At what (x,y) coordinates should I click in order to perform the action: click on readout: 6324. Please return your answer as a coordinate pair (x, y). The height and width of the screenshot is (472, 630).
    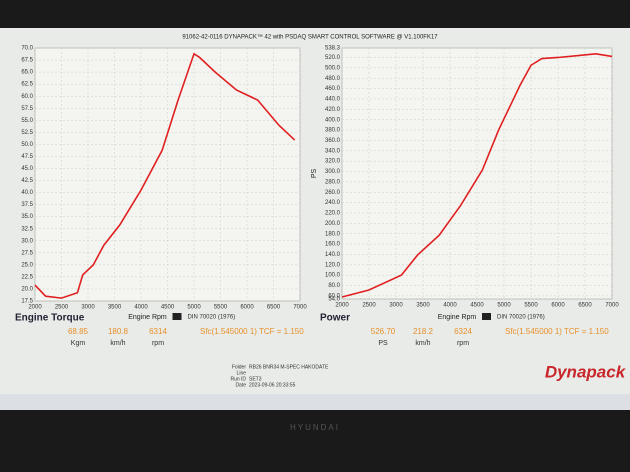
    Looking at the image, I should click on (463, 331).